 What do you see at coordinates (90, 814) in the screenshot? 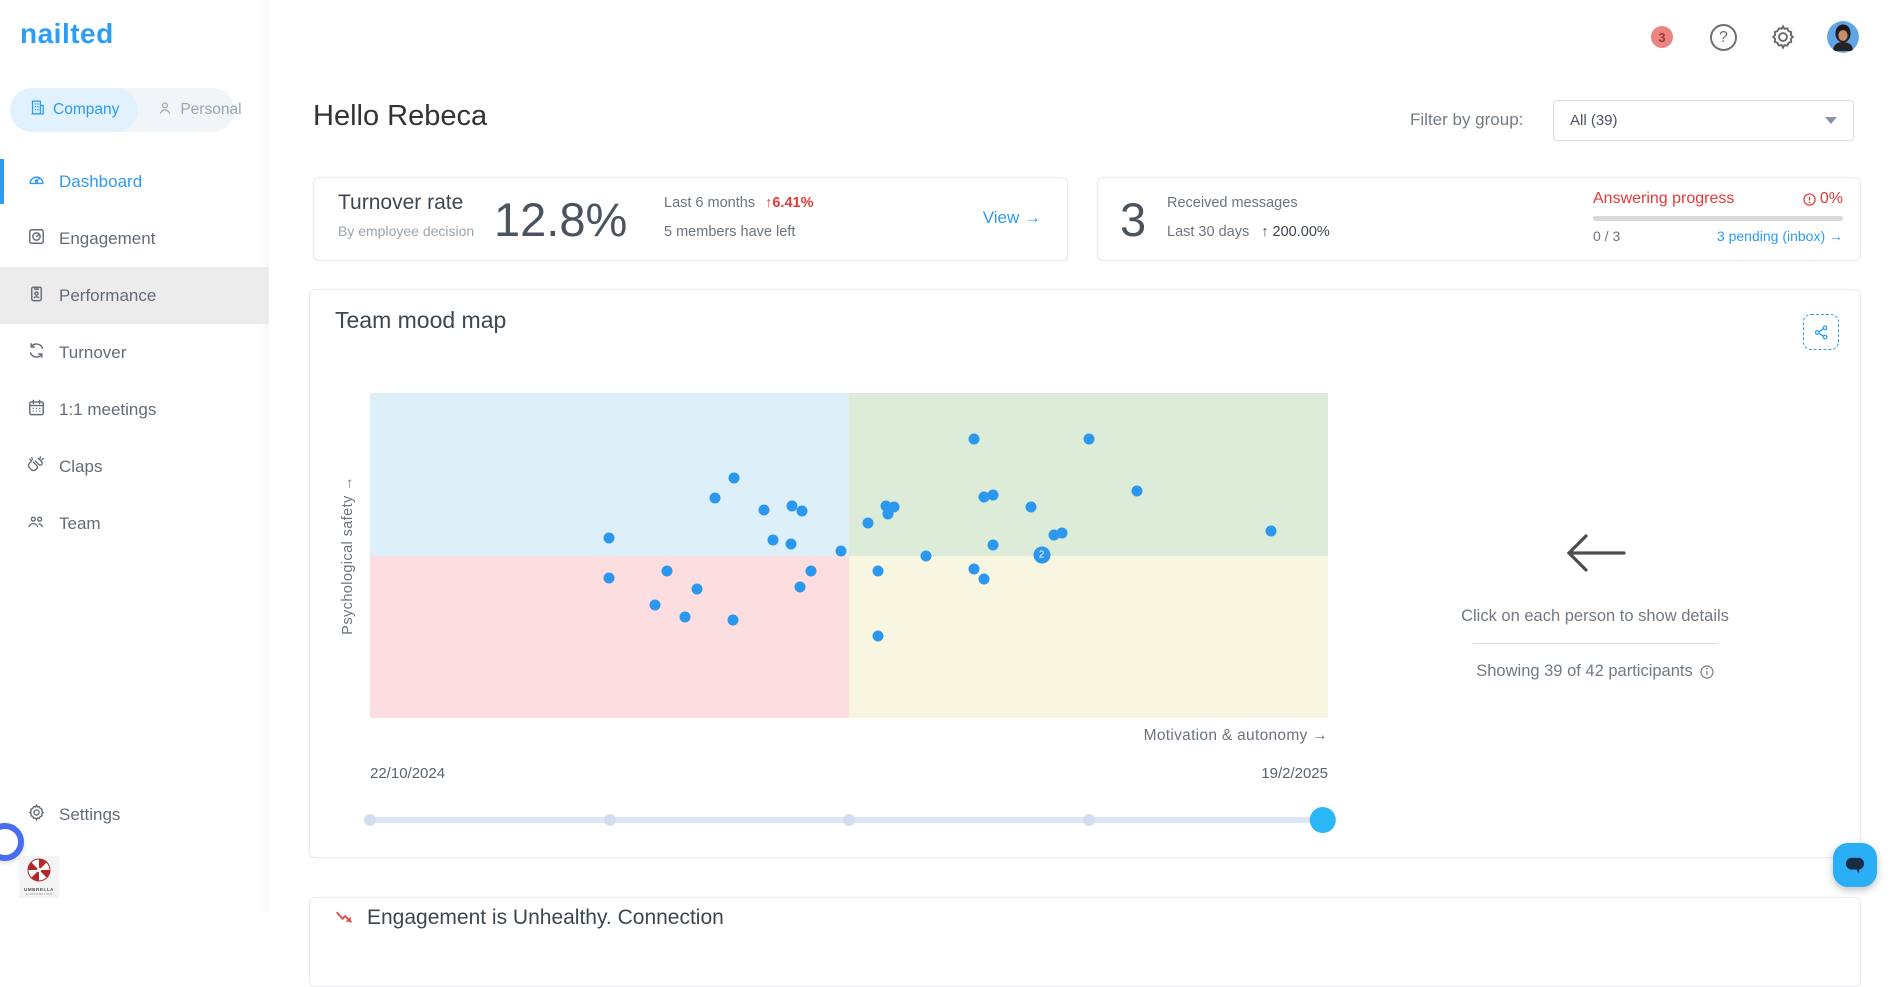
I see `settings-label: Settings` at bounding box center [90, 814].